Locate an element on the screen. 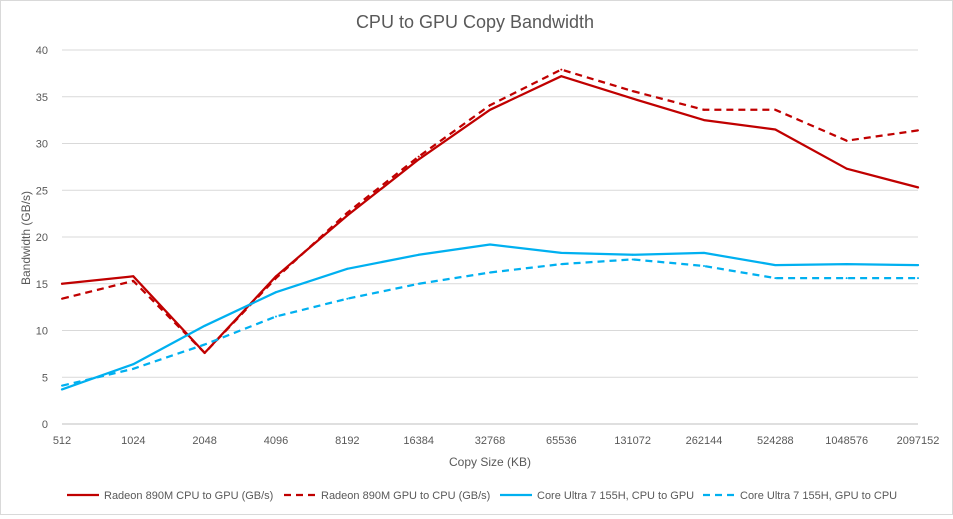 This screenshot has width=953, height=519. x-tick-label: 4096 is located at coordinates (276, 441).